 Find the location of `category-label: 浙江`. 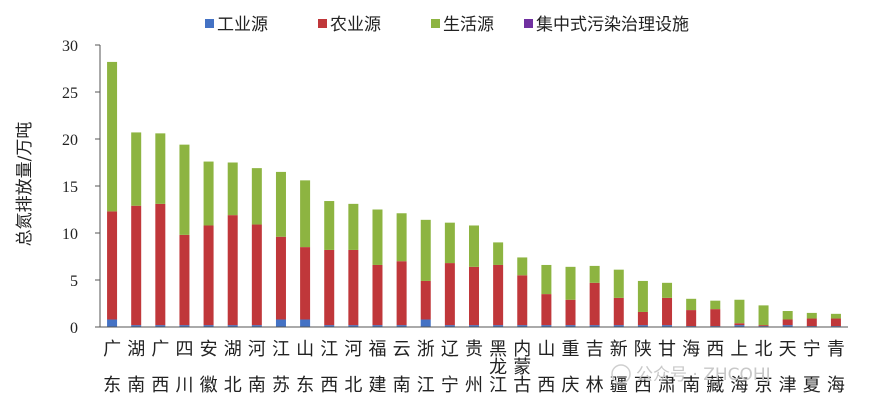

category-label: 浙江 is located at coordinates (426, 367).